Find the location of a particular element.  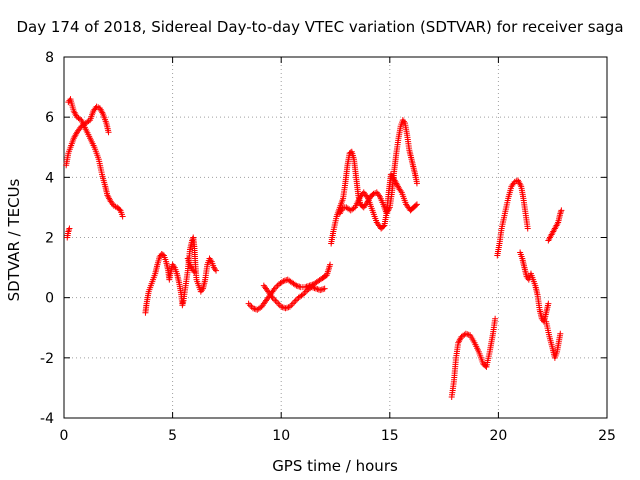

x-tick-label: 15 is located at coordinates (390, 436).